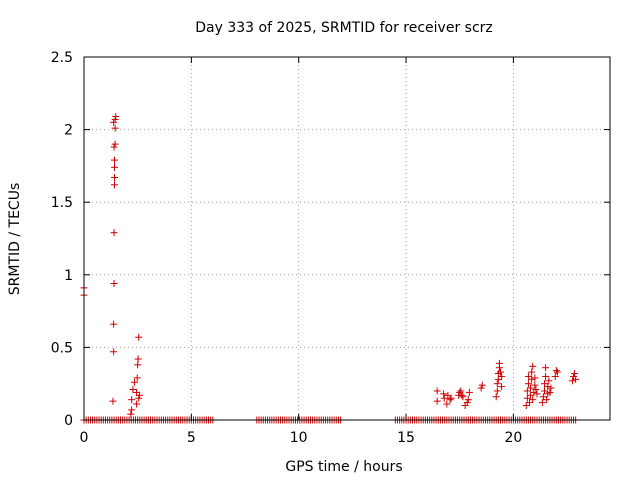 This screenshot has width=640, height=480. What do you see at coordinates (62, 203) in the screenshot?
I see `y-tick-label: 1.5` at bounding box center [62, 203].